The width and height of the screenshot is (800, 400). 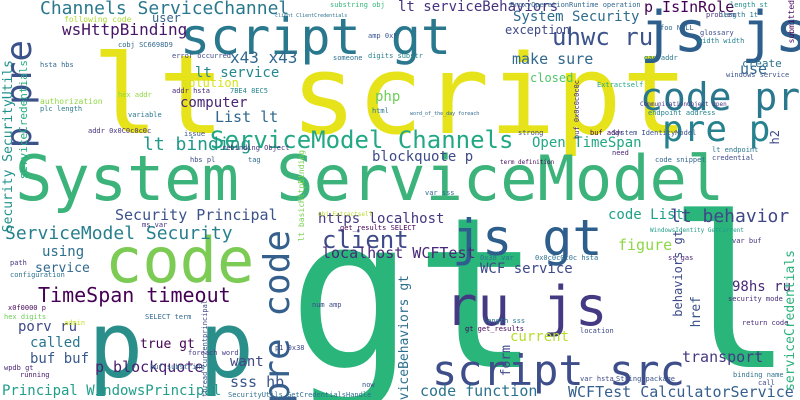 What do you see at coordinates (166, 18) in the screenshot?
I see `word: user` at bounding box center [166, 18].